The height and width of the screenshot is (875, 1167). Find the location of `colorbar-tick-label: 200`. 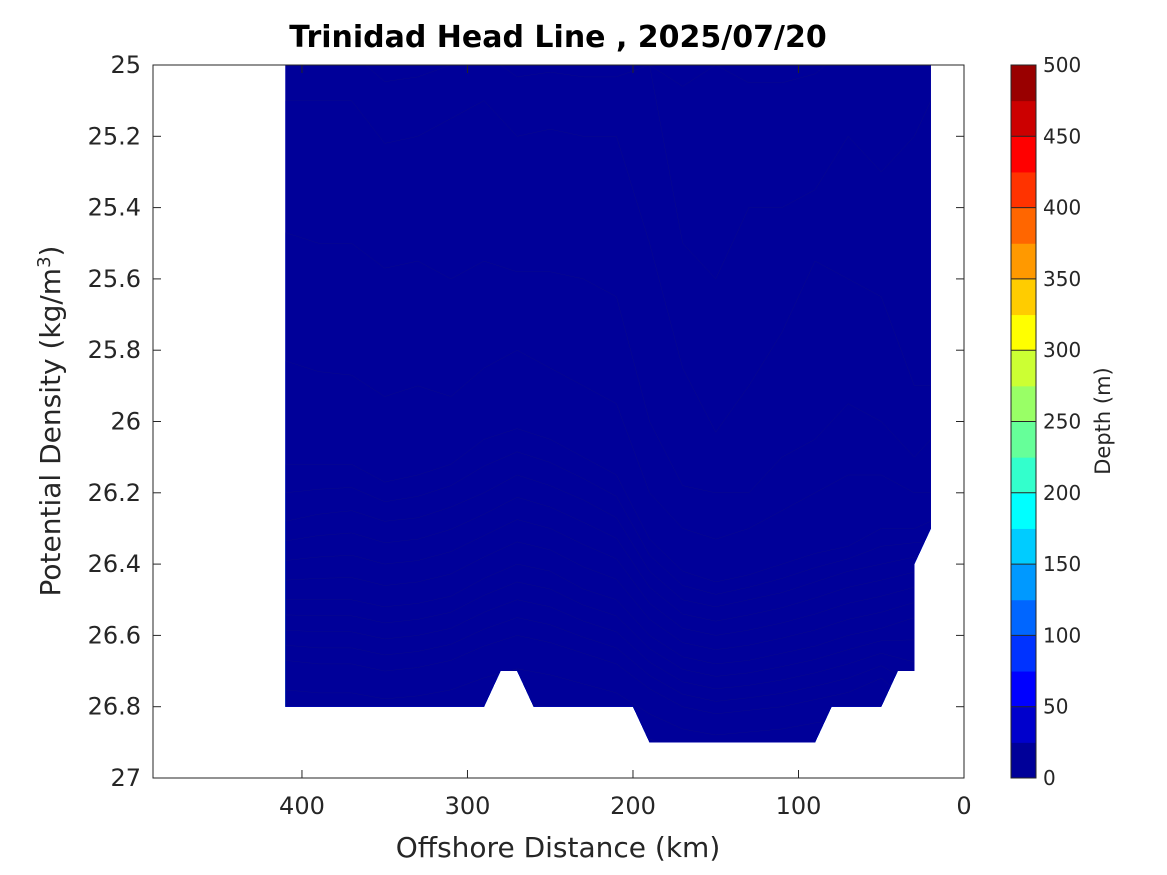

colorbar-tick-label: 200 is located at coordinates (1062, 493).